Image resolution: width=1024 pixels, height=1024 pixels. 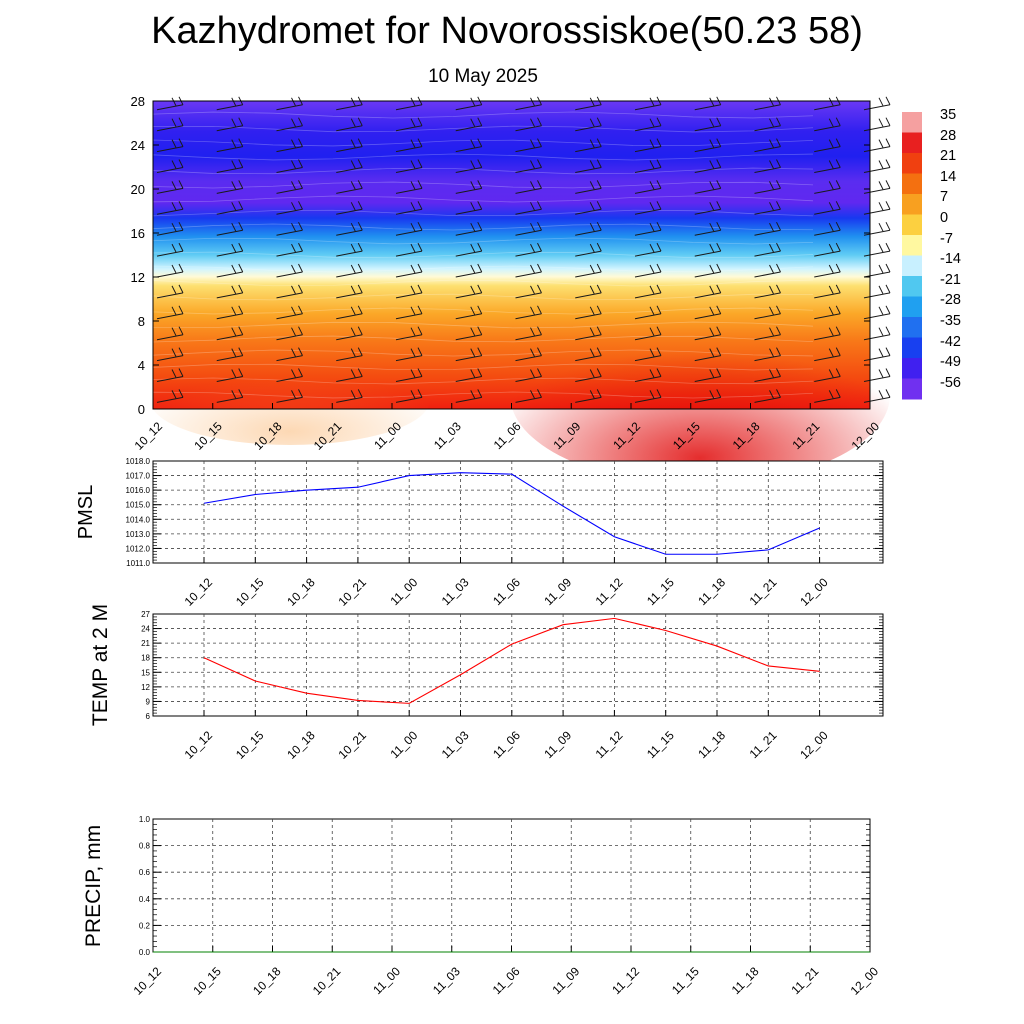 What do you see at coordinates (145, 846) in the screenshot?
I see `y-tick-label: 0.8` at bounding box center [145, 846].